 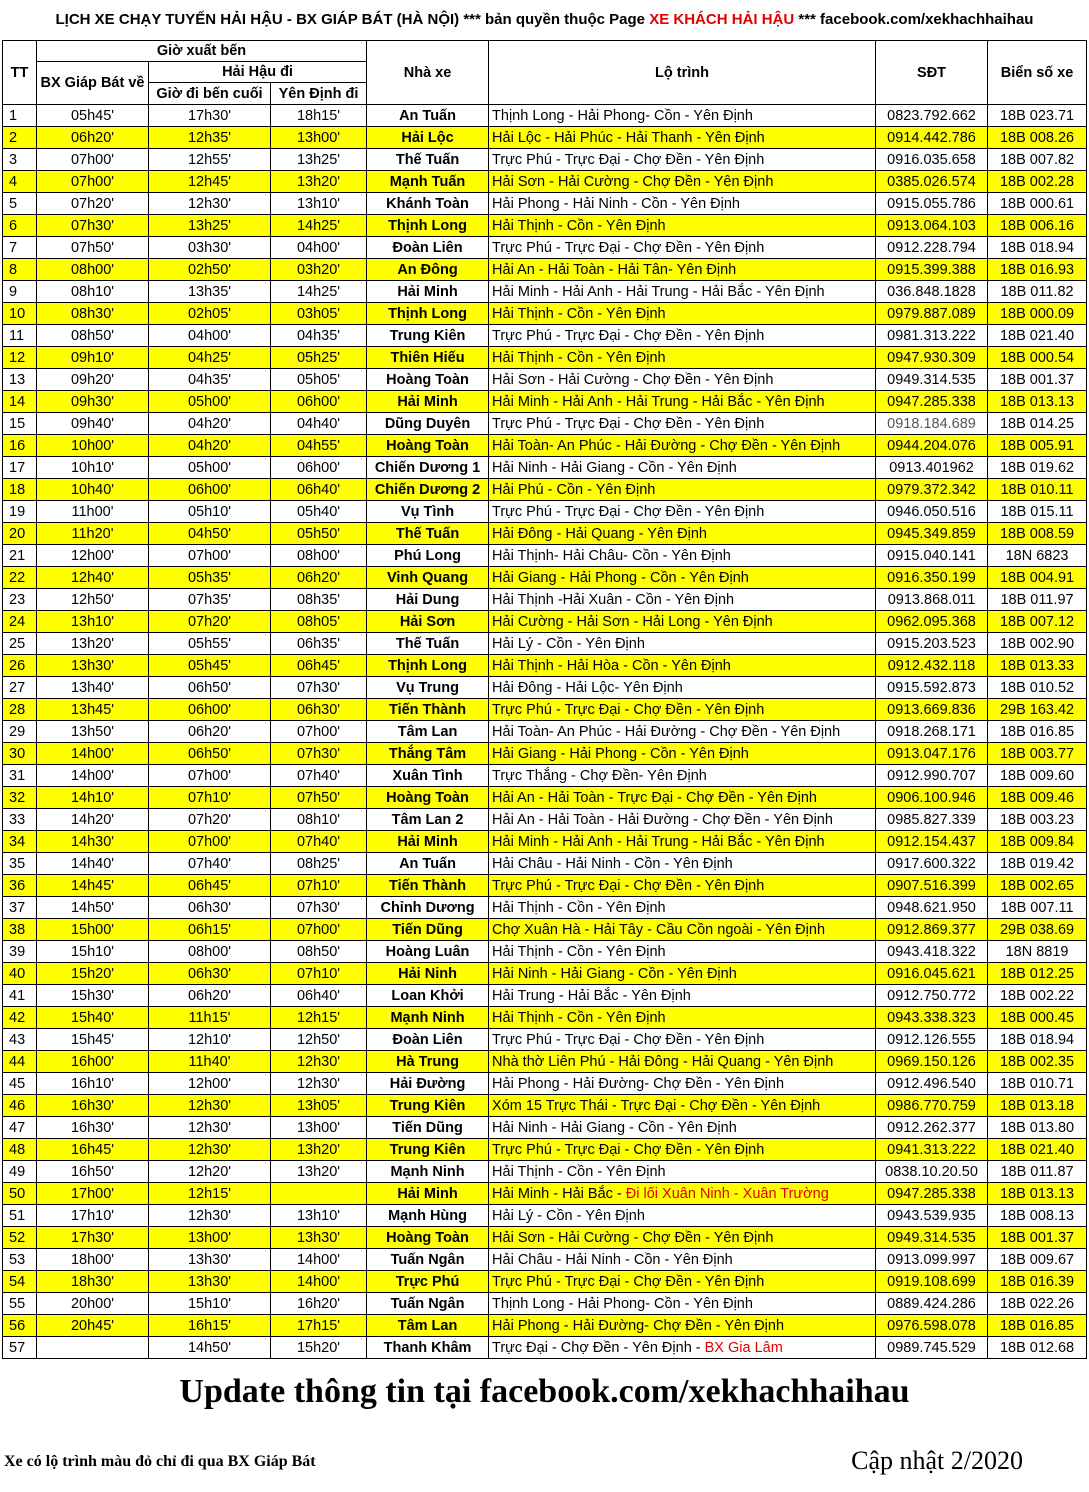 What do you see at coordinates (209, 1193) in the screenshot?
I see `last-stop-time: 12h15'` at bounding box center [209, 1193].